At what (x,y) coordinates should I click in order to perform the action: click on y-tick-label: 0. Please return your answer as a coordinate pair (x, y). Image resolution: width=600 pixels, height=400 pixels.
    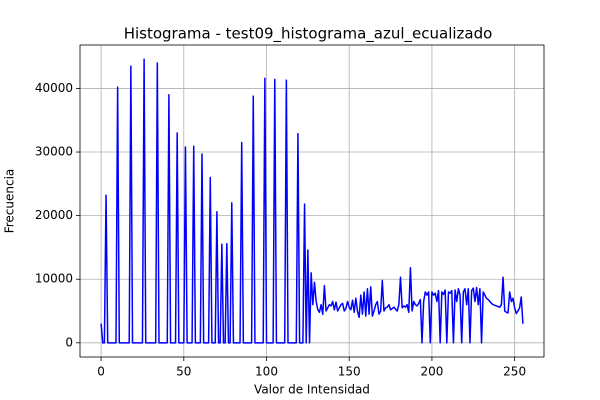
    Looking at the image, I should click on (69, 342).